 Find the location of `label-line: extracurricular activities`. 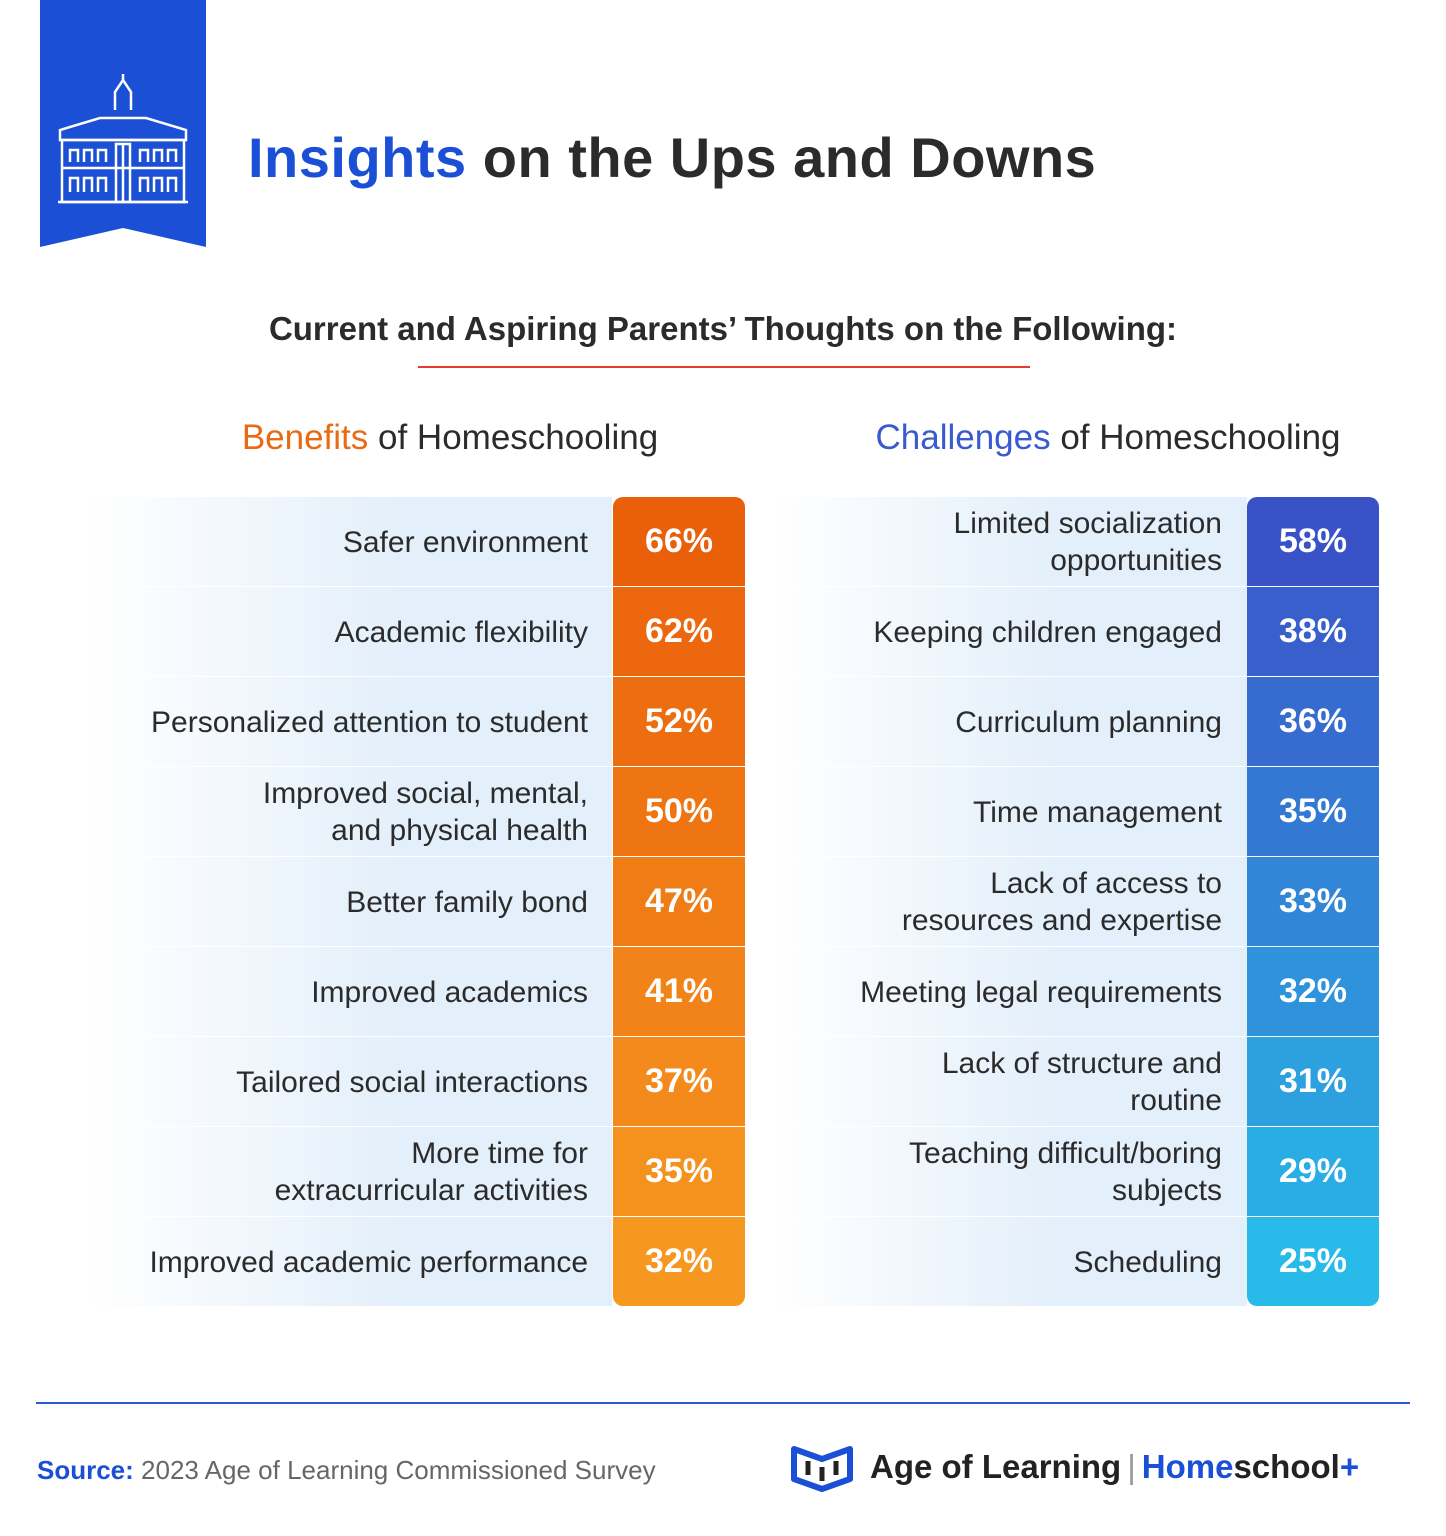

label-line: extracurricular activities is located at coordinates (431, 1190).